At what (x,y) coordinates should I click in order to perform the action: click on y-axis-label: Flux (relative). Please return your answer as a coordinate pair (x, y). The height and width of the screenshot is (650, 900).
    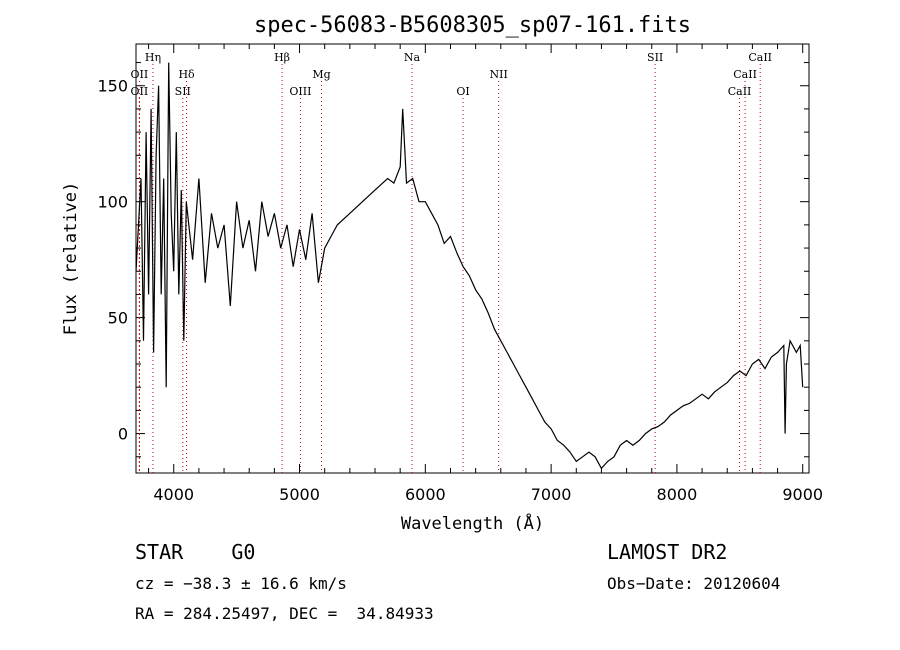
    Looking at the image, I should click on (71, 259).